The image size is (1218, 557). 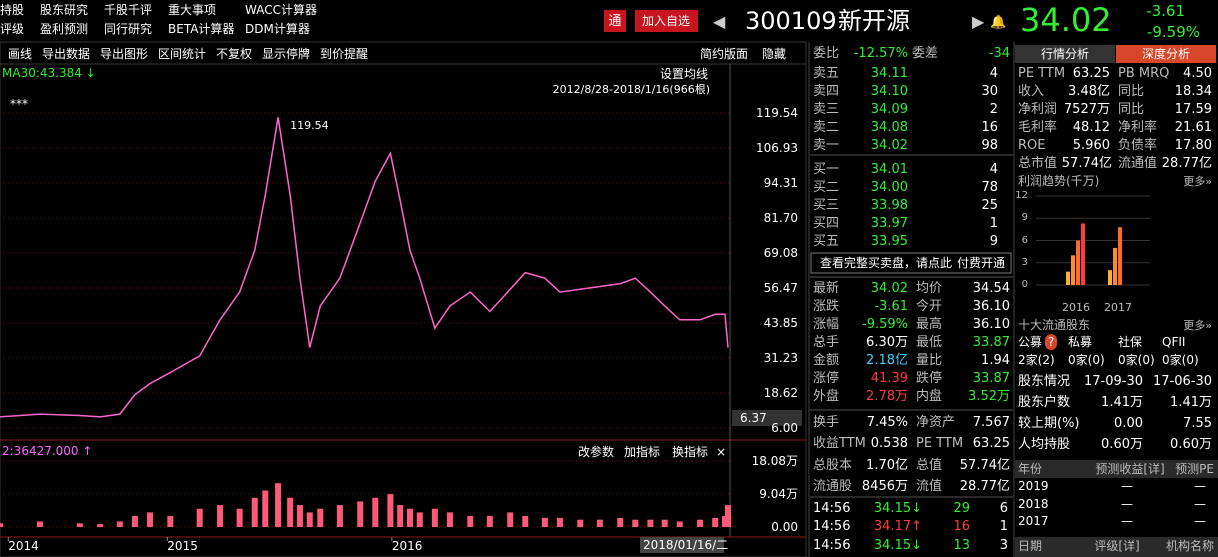 What do you see at coordinates (929, 306) in the screenshot?
I see `label: 今开` at bounding box center [929, 306].